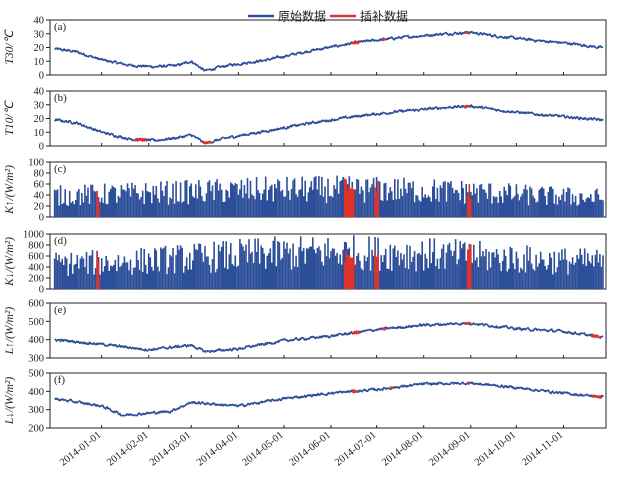 This screenshot has height=482, width=620. I want to click on y-tick-label: 1000, so click(33, 235).